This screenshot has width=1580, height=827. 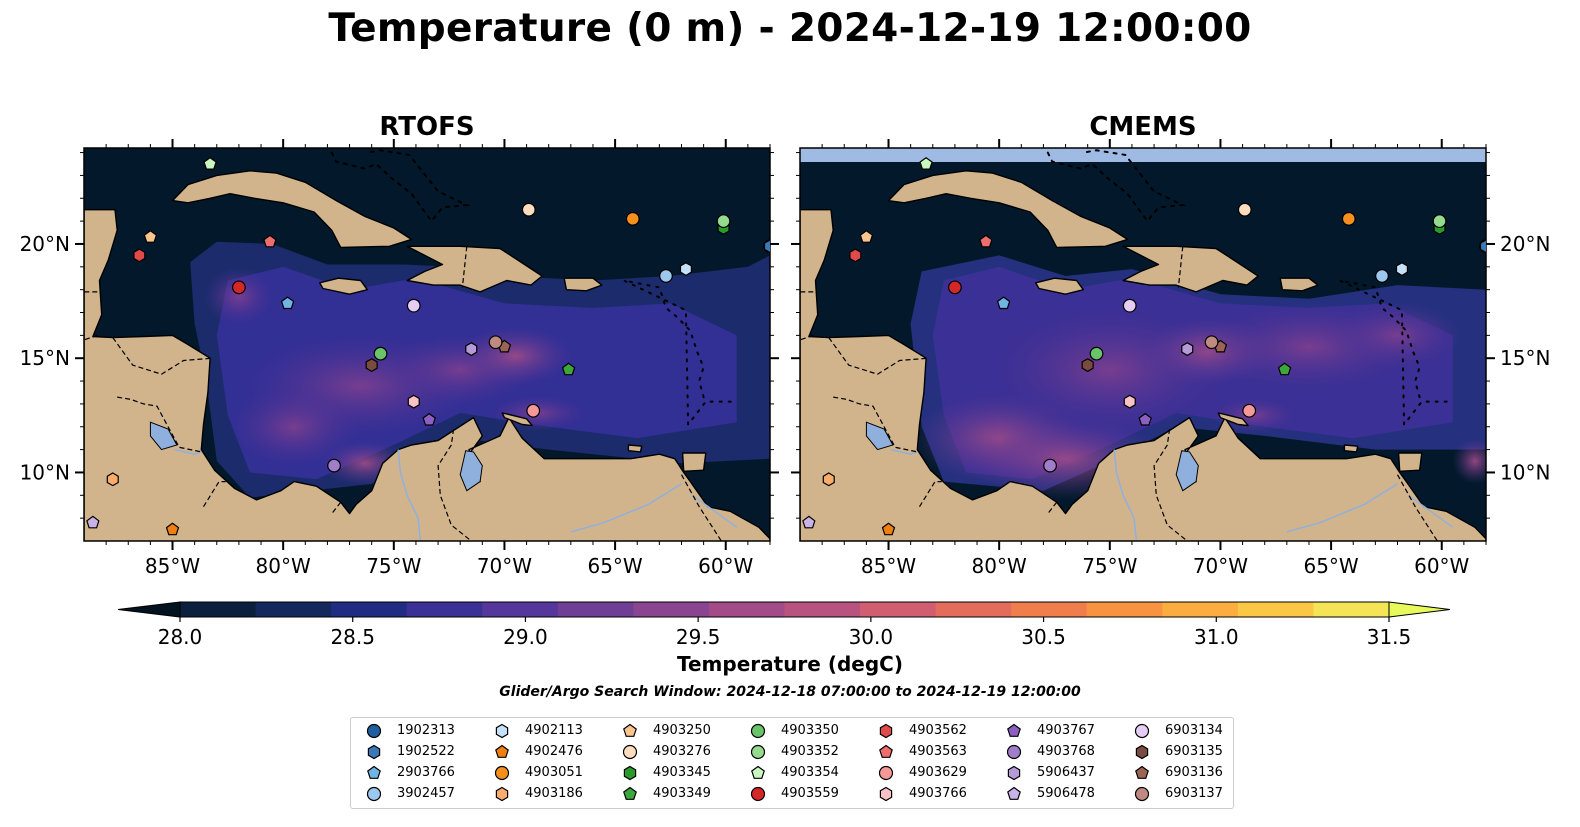 I want to click on colorbar-tick-label: 28.0, so click(x=180, y=637).